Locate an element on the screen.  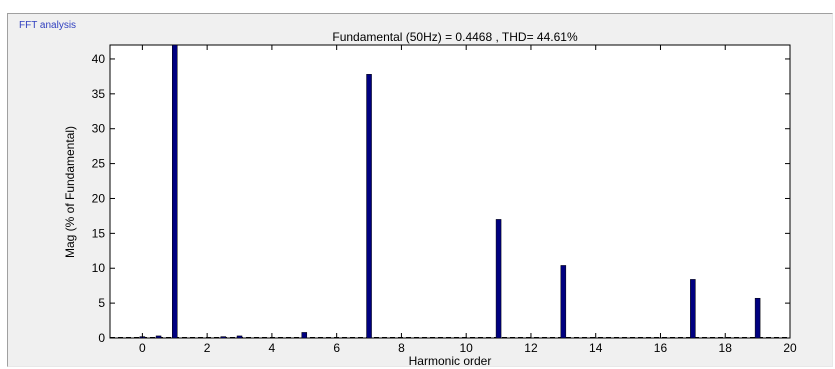
y-tick-label: 20 is located at coordinates (99, 198).